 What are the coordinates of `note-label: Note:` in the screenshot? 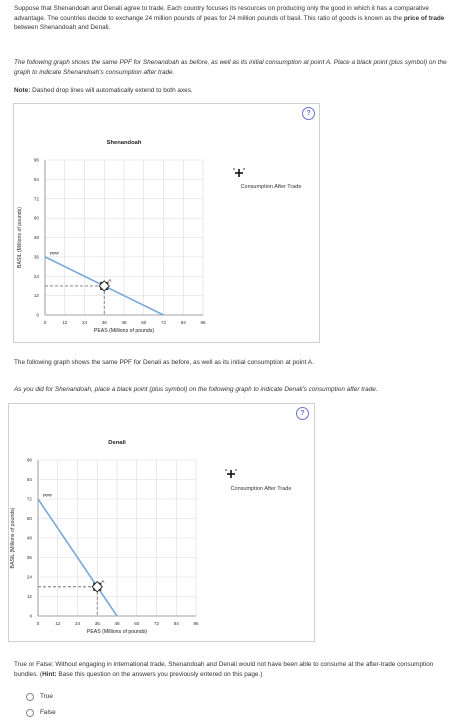 It's located at (22, 90).